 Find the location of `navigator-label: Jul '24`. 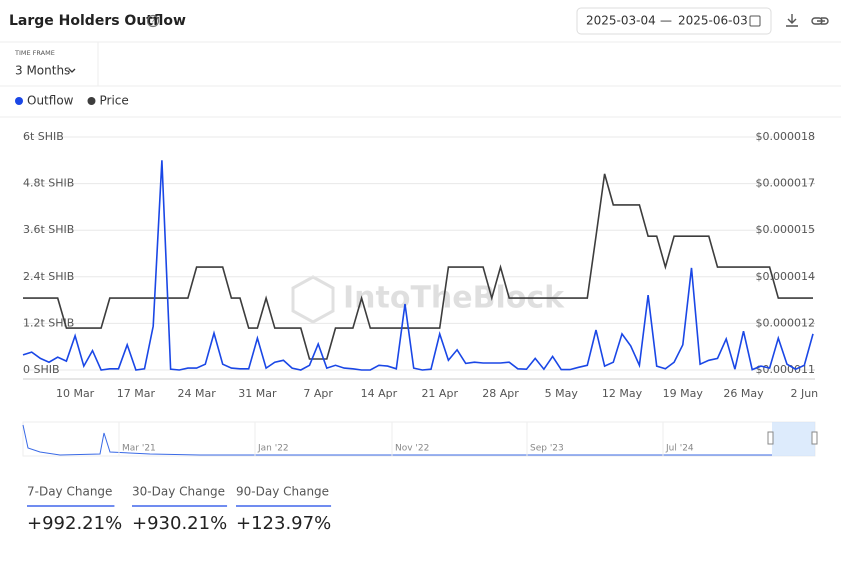

navigator-label: Jul '24 is located at coordinates (679, 449).